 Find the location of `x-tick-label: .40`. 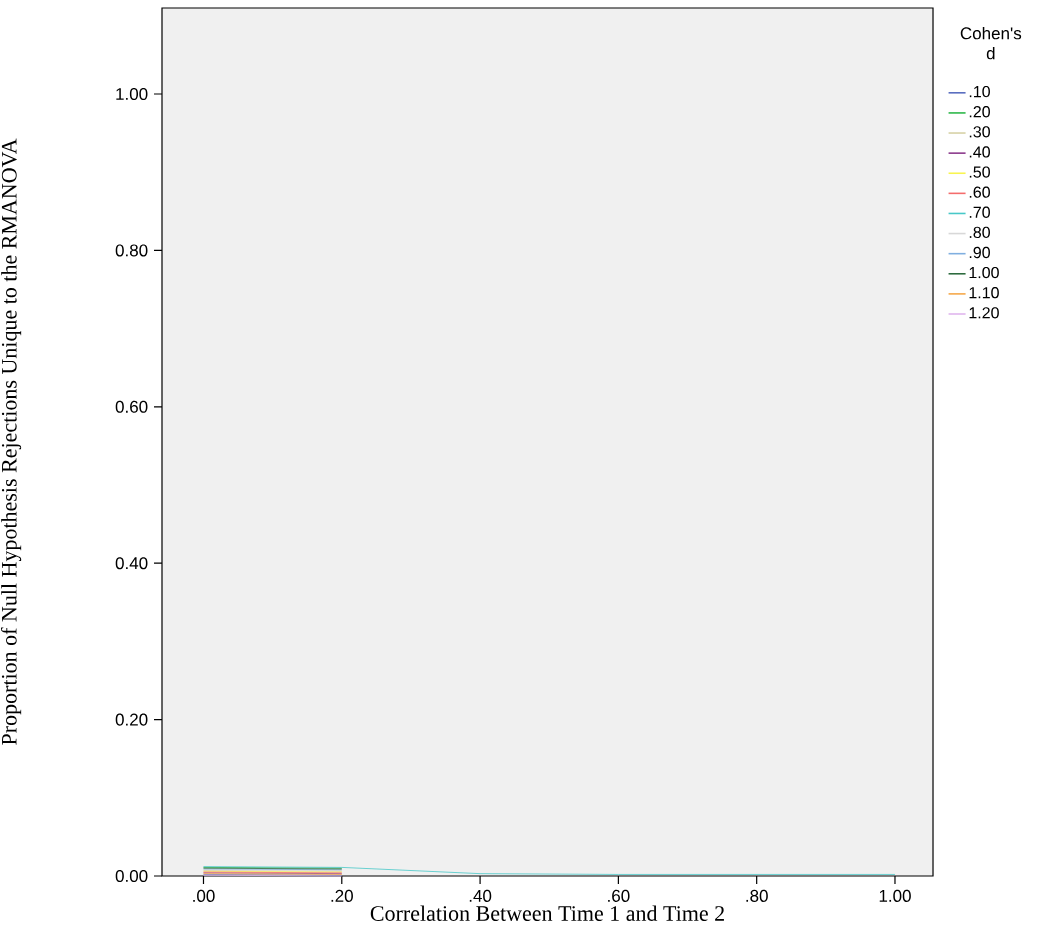

x-tick-label: .40 is located at coordinates (480, 895).